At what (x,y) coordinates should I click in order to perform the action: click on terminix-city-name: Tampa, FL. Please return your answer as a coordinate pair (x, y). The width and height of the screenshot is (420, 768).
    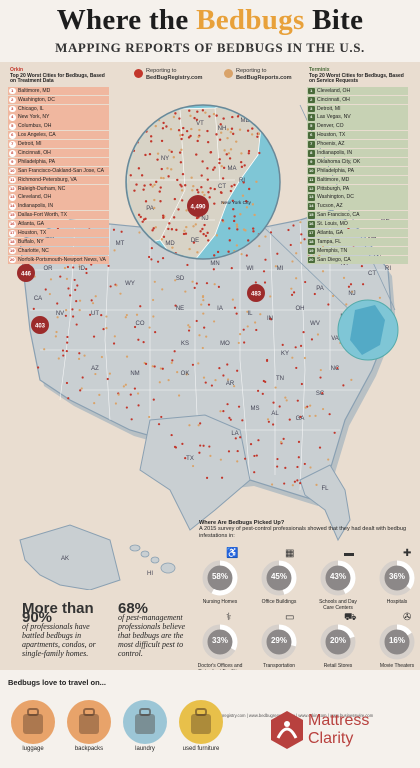
    Looking at the image, I should click on (329, 241).